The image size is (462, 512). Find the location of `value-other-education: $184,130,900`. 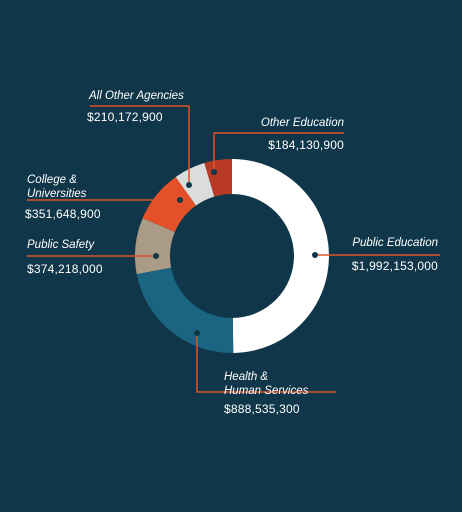

value-other-education: $184,130,900 is located at coordinates (306, 145).